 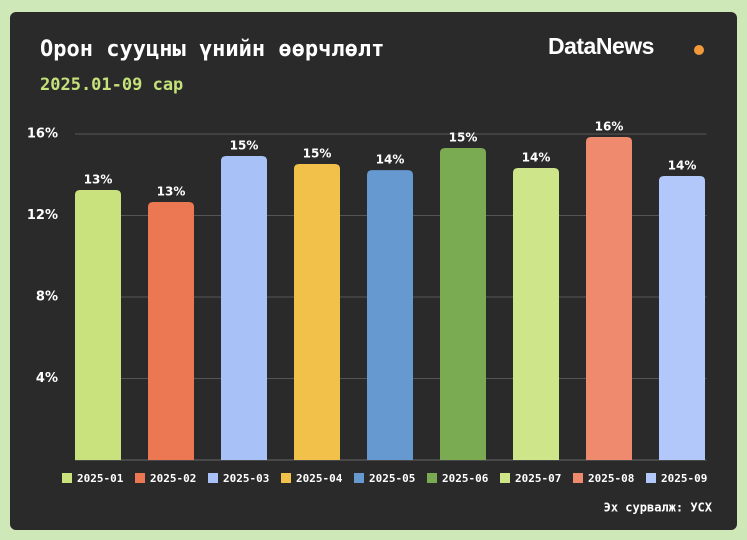 What do you see at coordinates (100, 478) in the screenshot?
I see `legend-label: 2025-01` at bounding box center [100, 478].